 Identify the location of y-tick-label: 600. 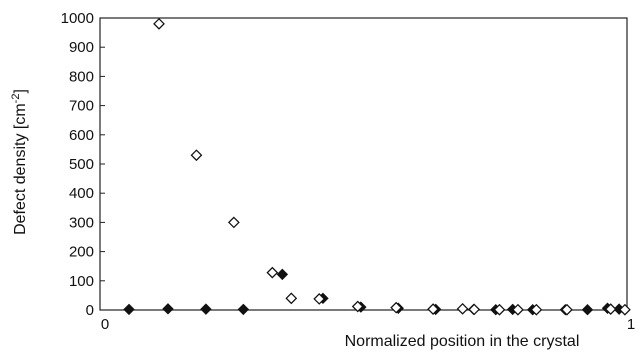
(81, 135).